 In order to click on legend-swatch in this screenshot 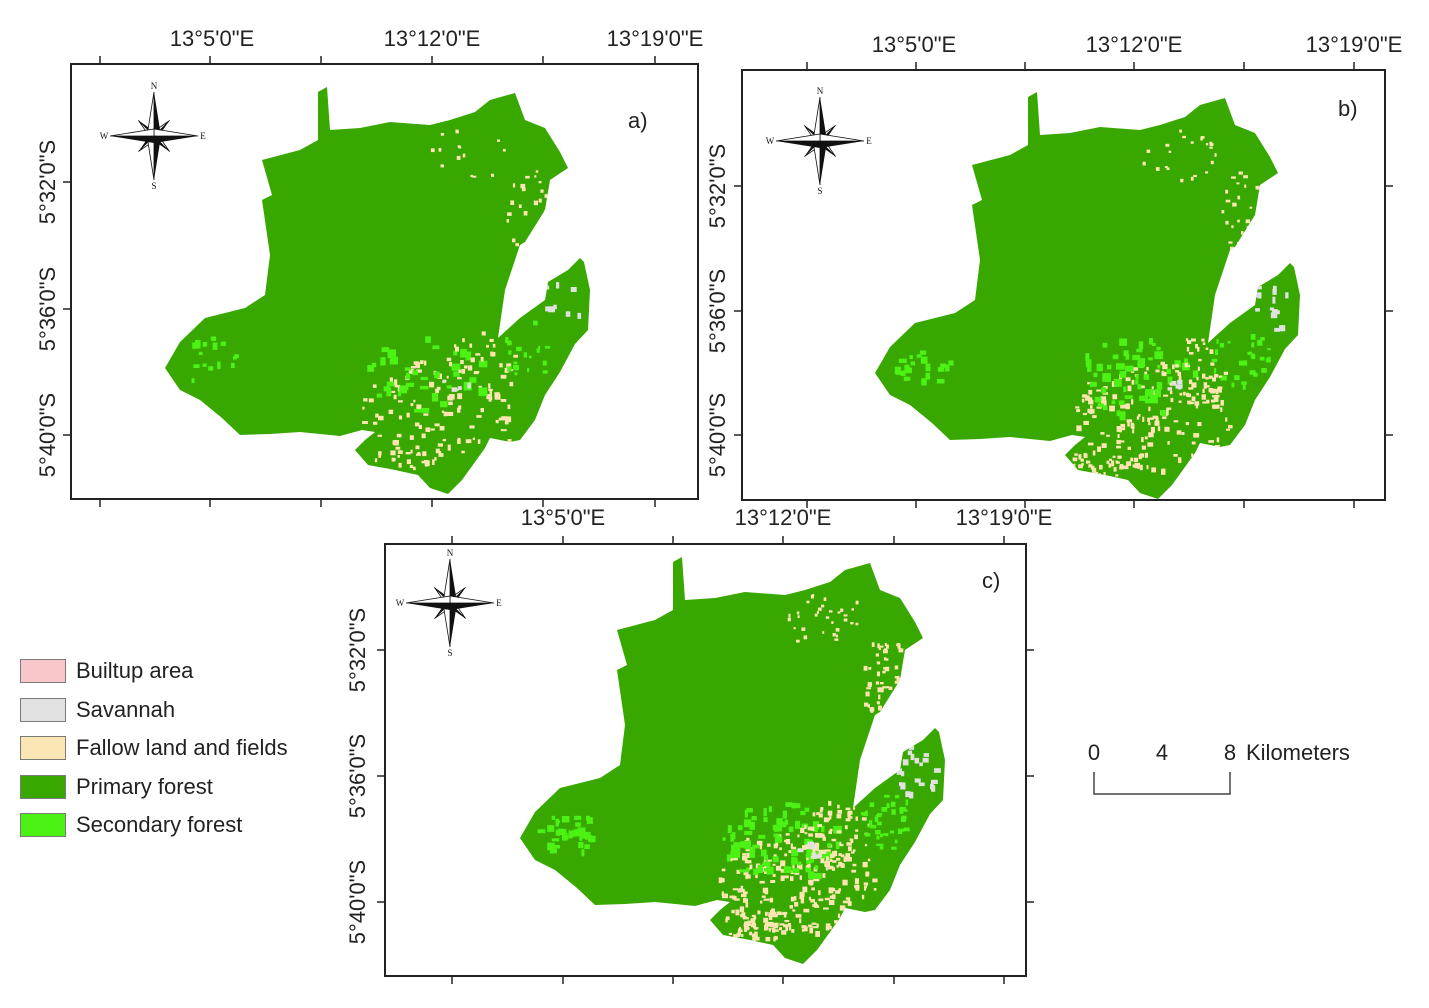, I will do `click(43, 825)`.